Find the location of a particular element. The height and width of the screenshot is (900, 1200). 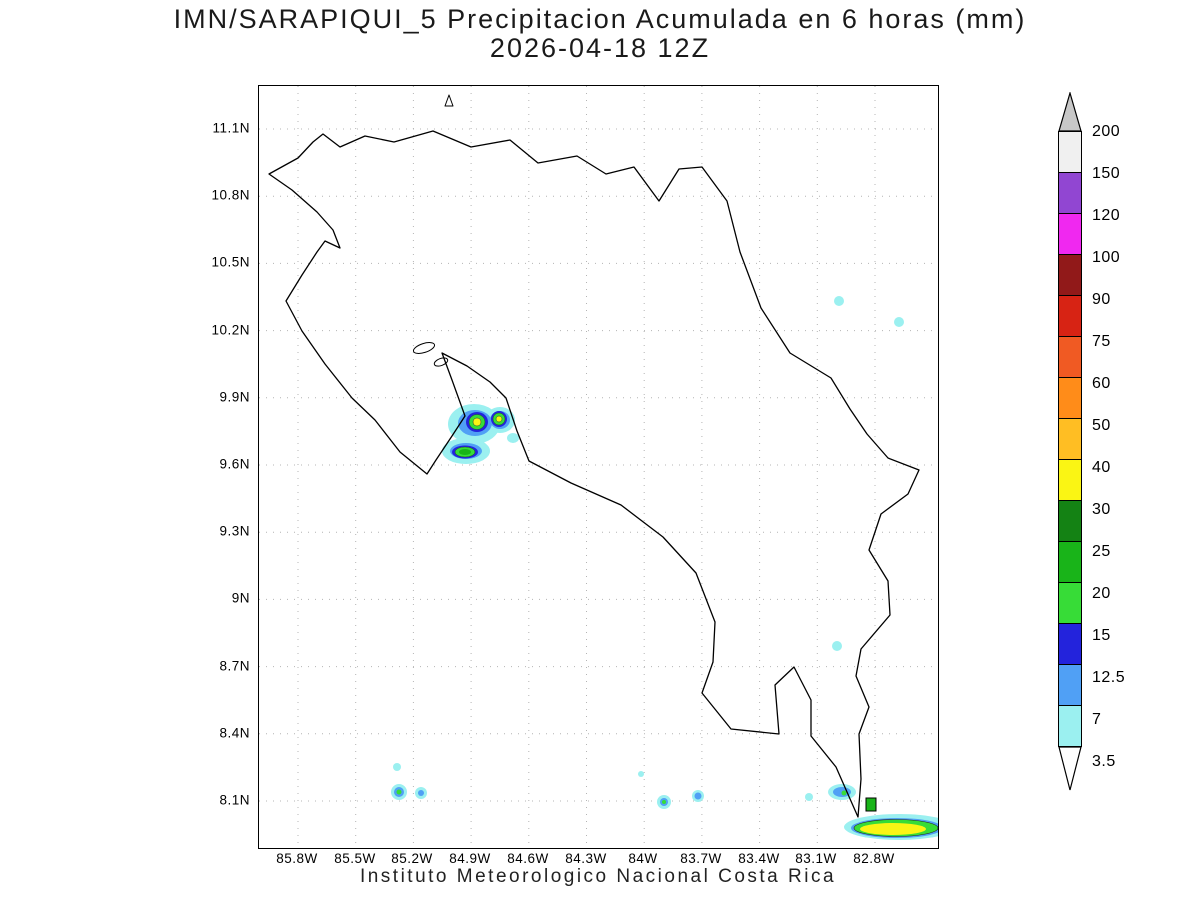

colorbar-label: 120 is located at coordinates (1106, 215).